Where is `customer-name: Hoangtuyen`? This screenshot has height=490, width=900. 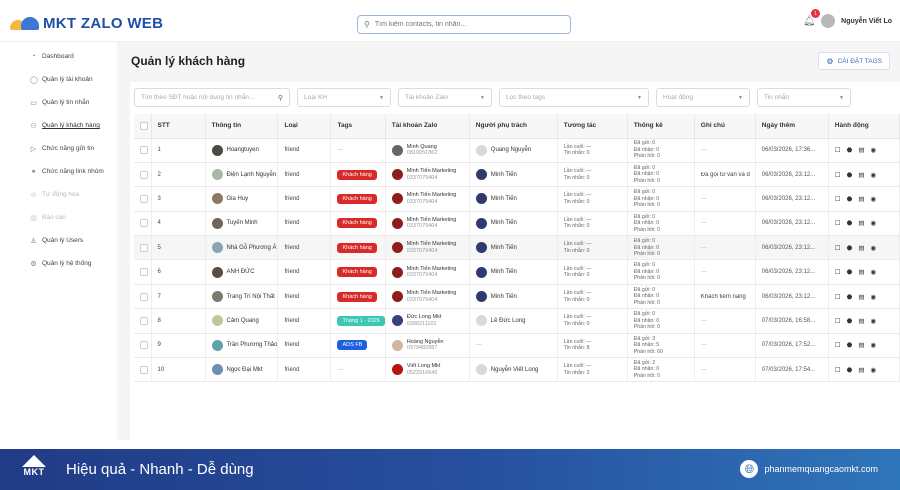
customer-name: Hoangtuyen is located at coordinates (242, 150).